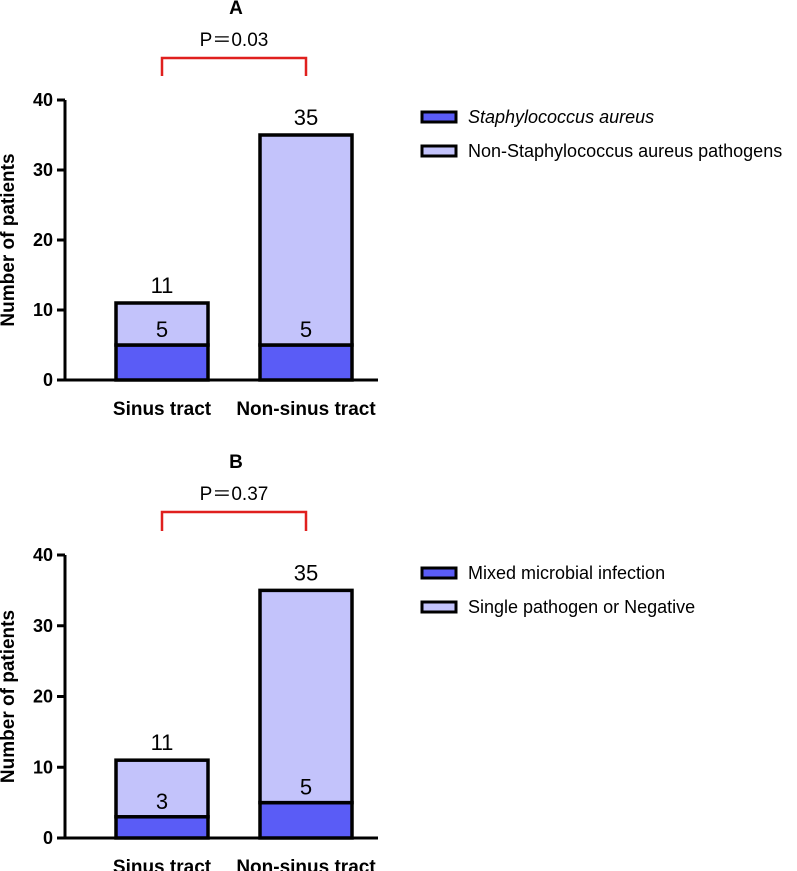 The width and height of the screenshot is (797, 871). I want to click on legend-label: Staphylococcus aureus, so click(561, 117).